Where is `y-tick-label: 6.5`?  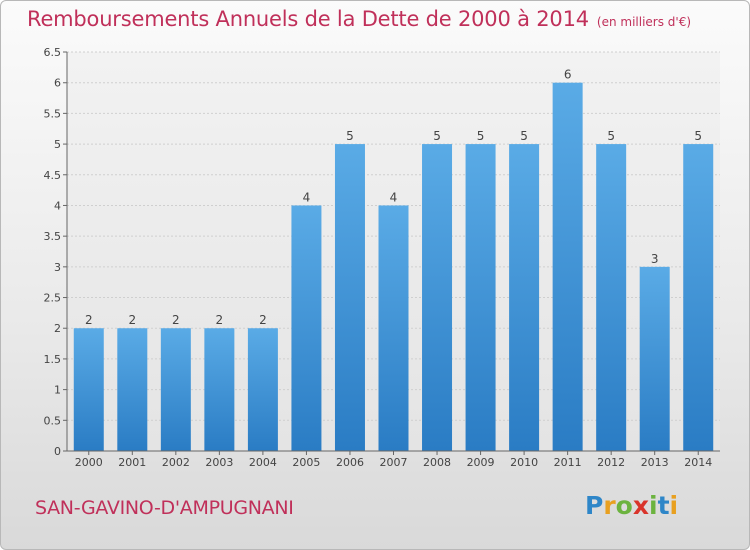
y-tick-label: 6.5 is located at coordinates (53, 52).